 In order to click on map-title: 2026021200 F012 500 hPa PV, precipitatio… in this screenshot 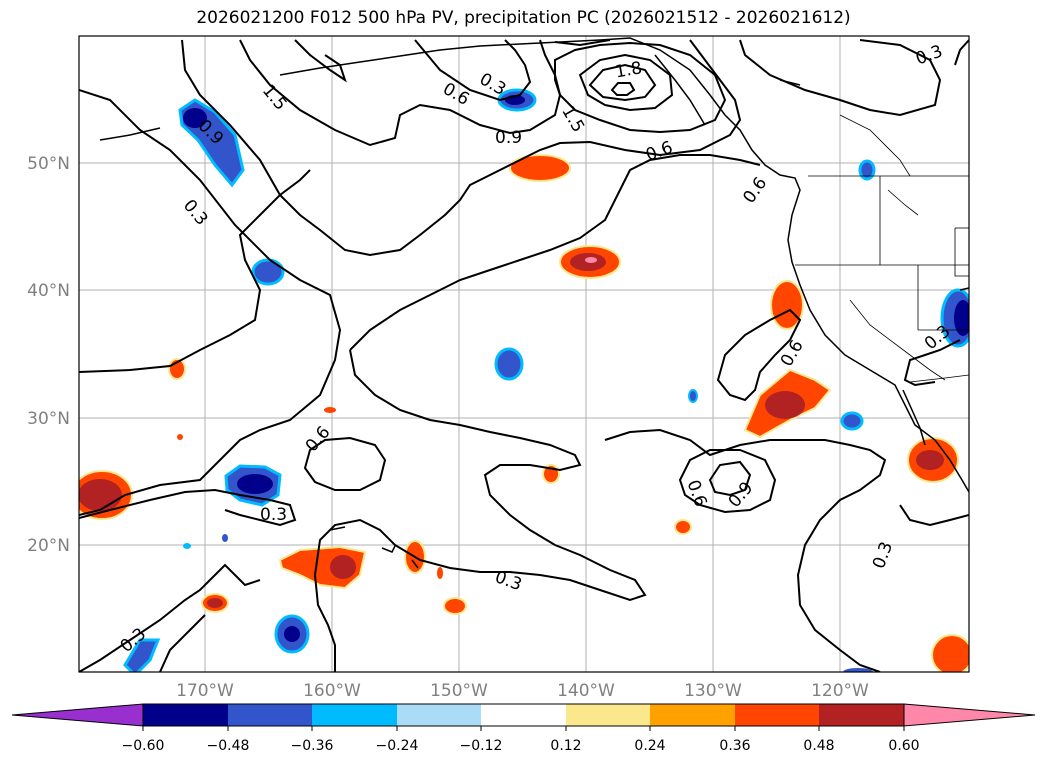, I will do `click(523, 18)`.